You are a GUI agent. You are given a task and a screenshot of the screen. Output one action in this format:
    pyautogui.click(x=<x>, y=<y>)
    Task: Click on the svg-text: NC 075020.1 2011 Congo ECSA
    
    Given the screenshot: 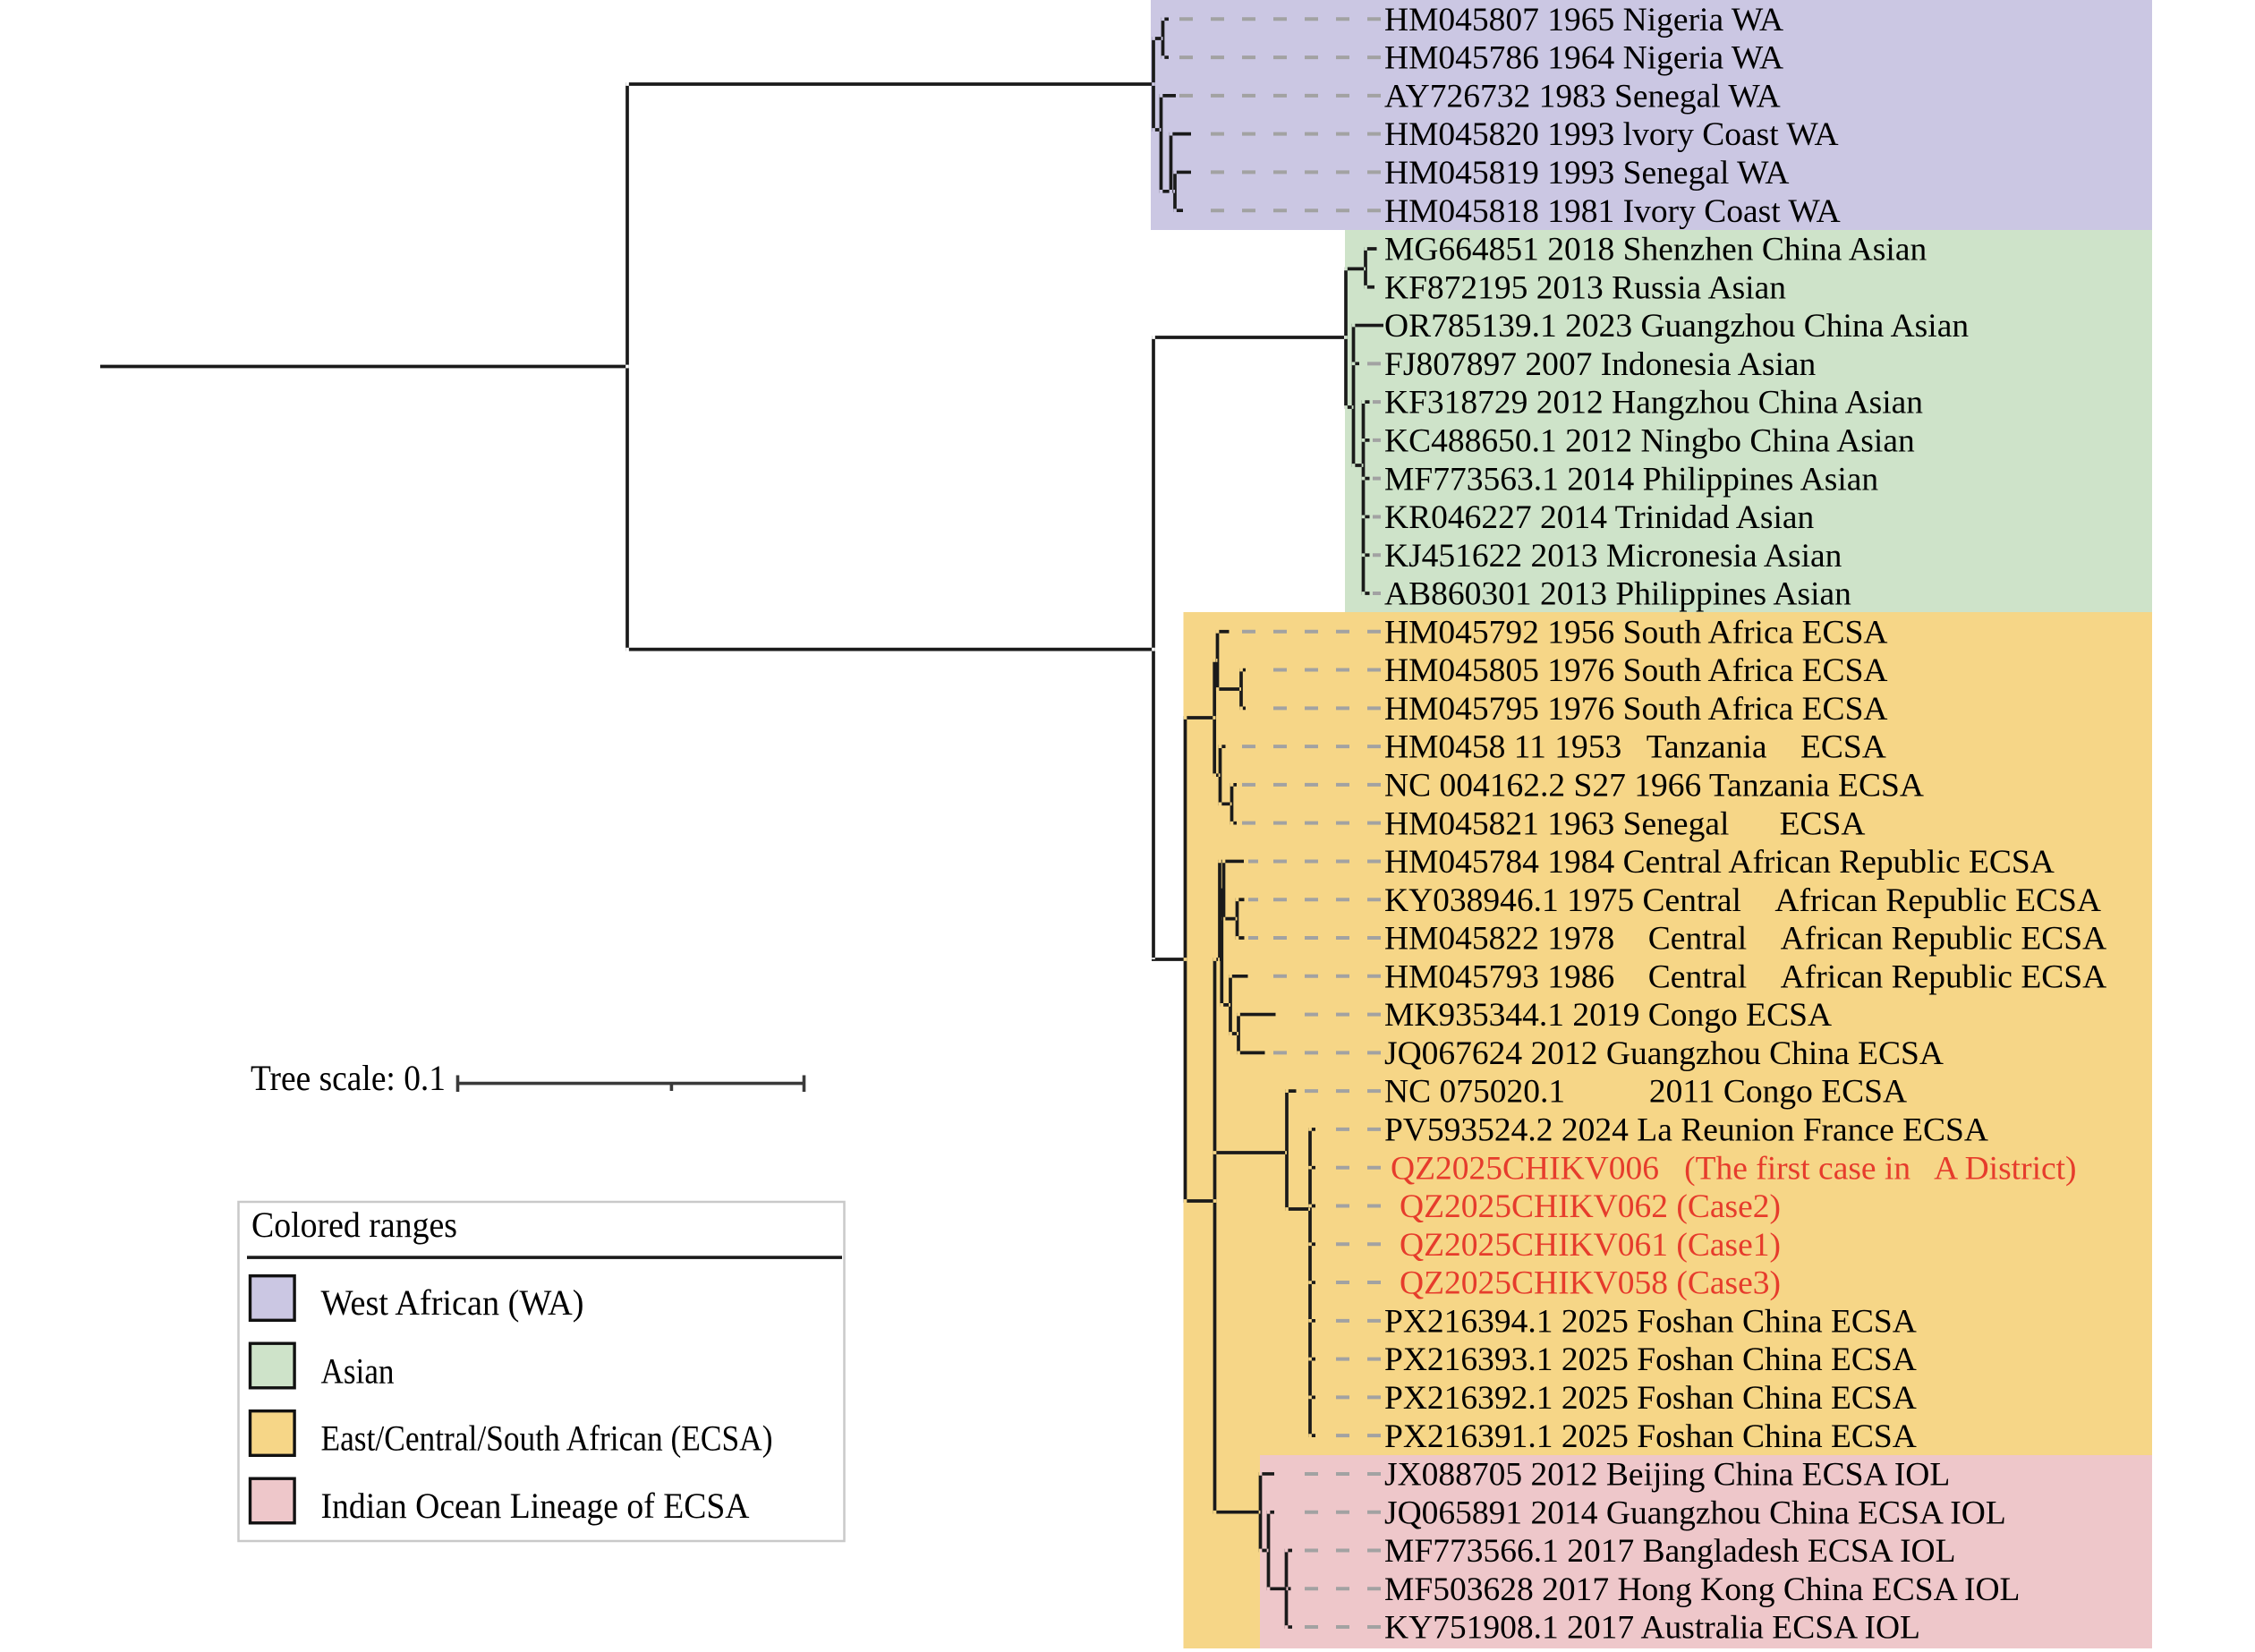 What is the action you would take?
    pyautogui.click(x=1645, y=1092)
    